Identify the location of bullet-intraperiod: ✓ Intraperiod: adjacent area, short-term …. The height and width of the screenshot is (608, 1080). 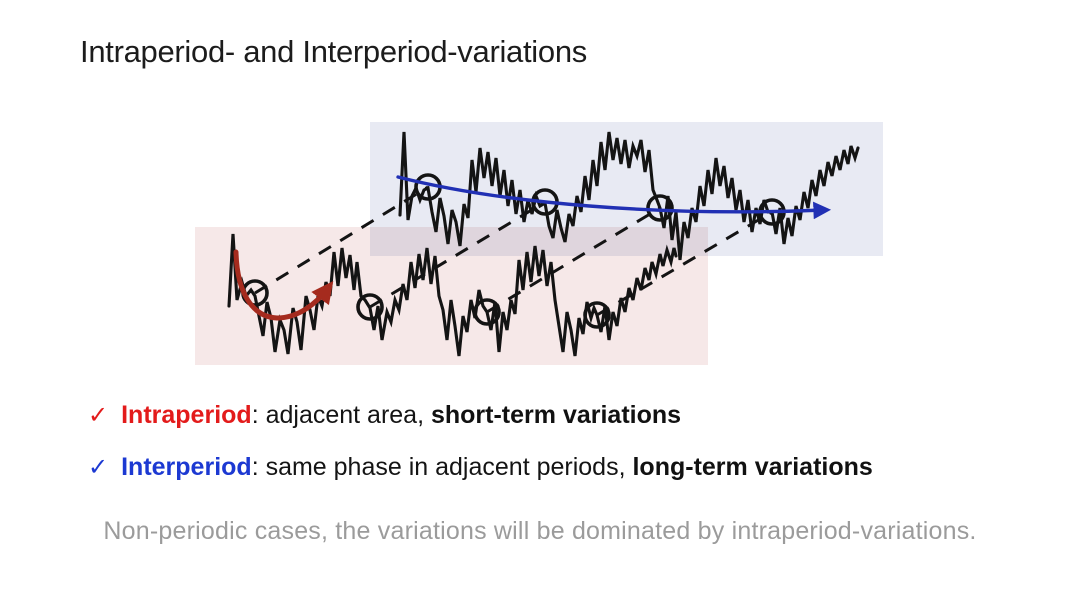
(384, 415).